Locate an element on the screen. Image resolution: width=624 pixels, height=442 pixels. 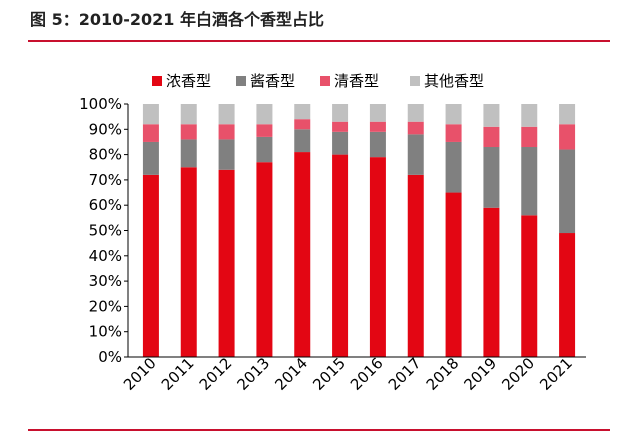
y-tick-label: 20% is located at coordinates (105, 306).